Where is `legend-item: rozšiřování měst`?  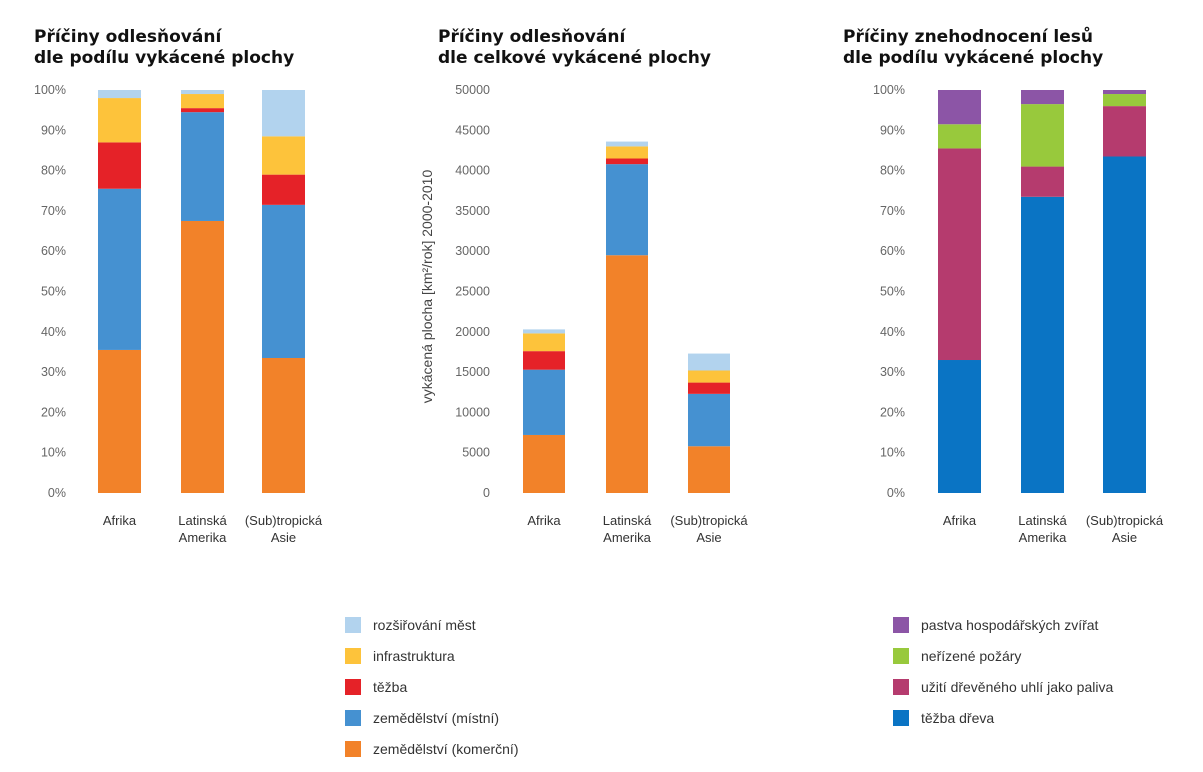 legend-item: rozšiřování měst is located at coordinates (431, 632).